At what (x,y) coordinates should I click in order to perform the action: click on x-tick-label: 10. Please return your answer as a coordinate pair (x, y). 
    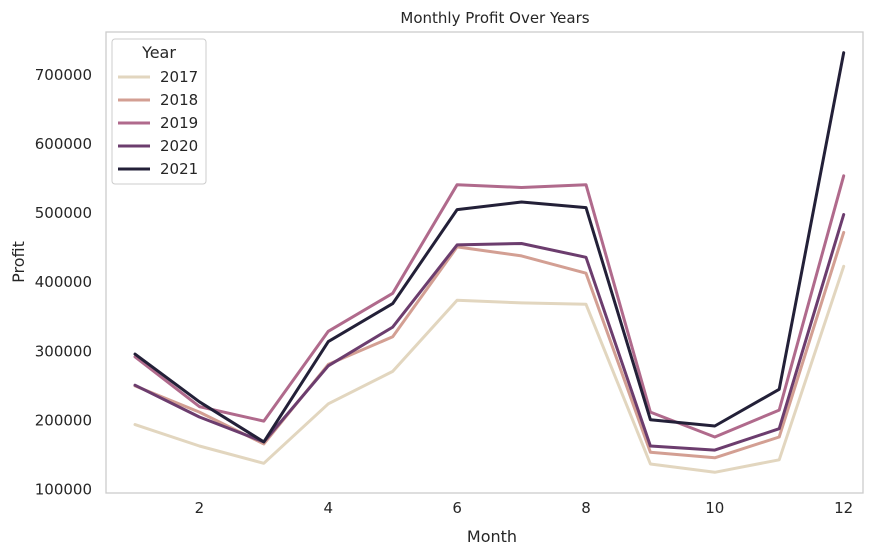
    Looking at the image, I should click on (714, 508).